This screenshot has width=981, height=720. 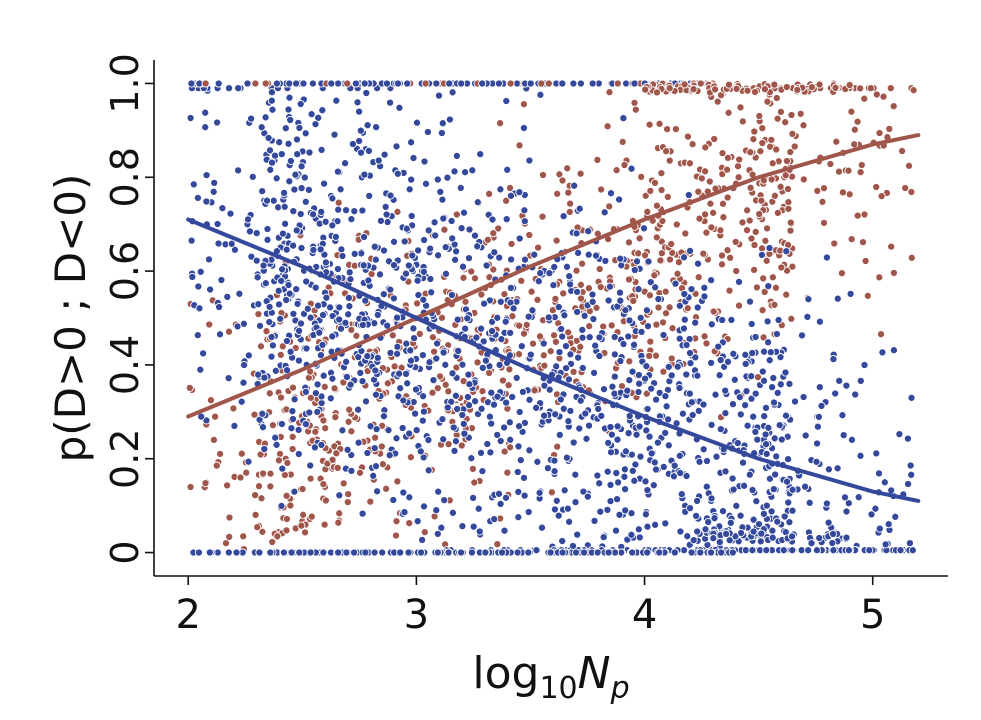 I want to click on y-tick-label: 0.8, so click(x=125, y=177).